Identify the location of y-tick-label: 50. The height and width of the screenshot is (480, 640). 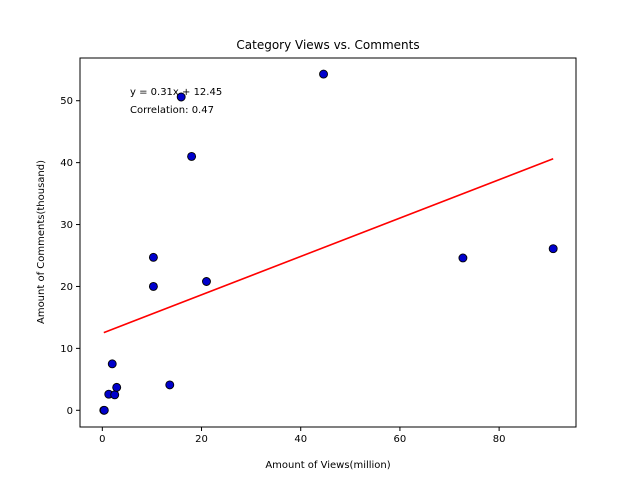
(66, 101).